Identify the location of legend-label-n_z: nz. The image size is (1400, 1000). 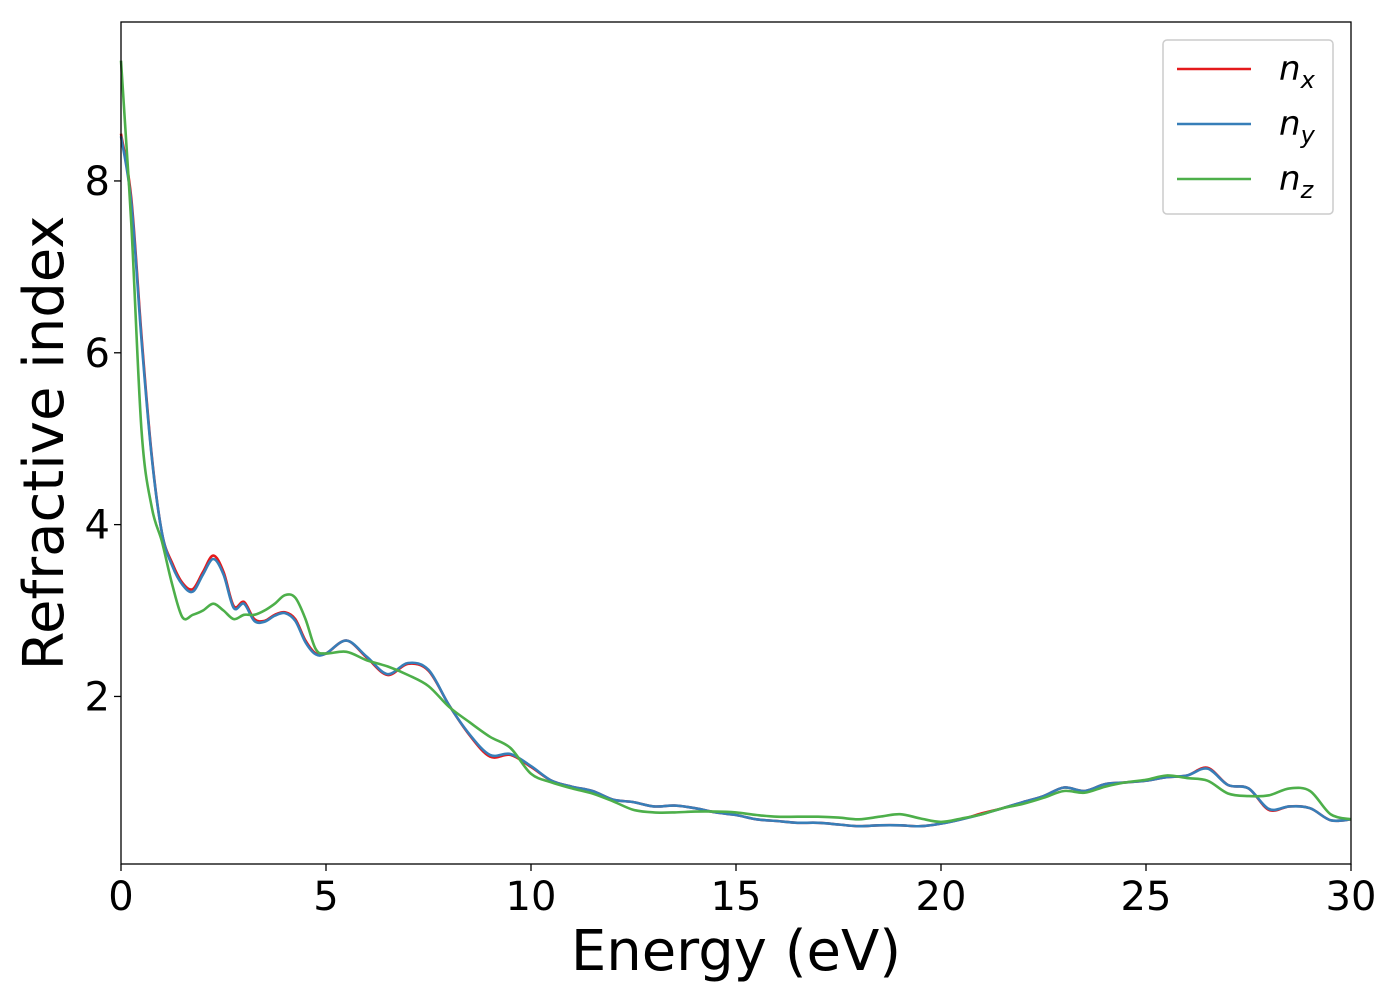
(1297, 181).